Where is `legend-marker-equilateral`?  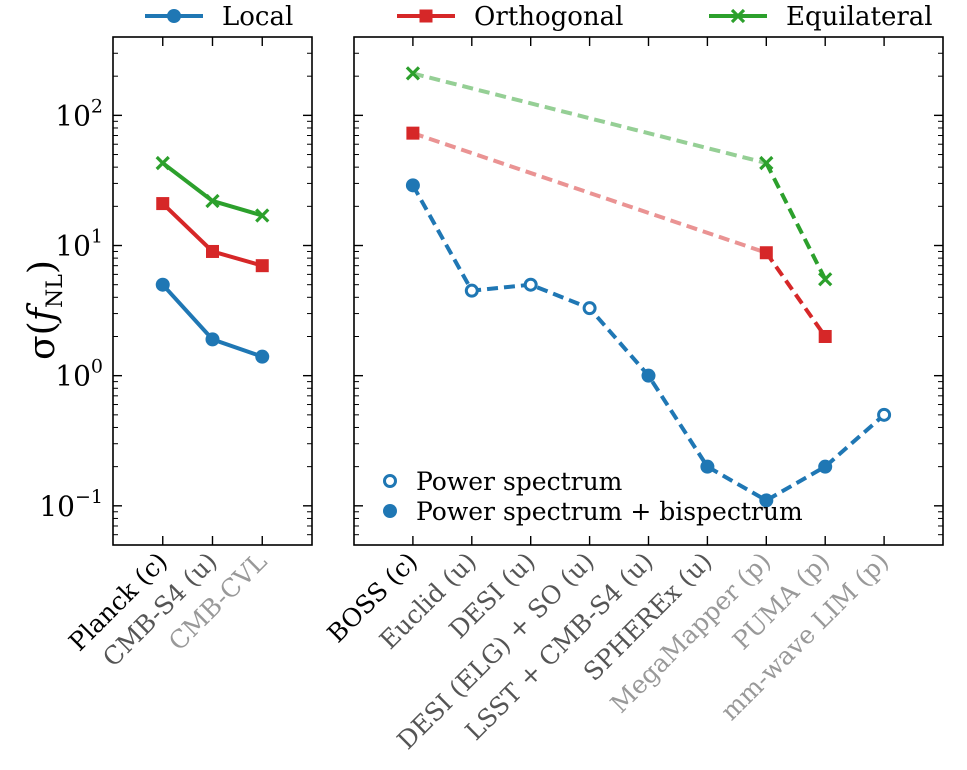
legend-marker-equilateral is located at coordinates (738, 16).